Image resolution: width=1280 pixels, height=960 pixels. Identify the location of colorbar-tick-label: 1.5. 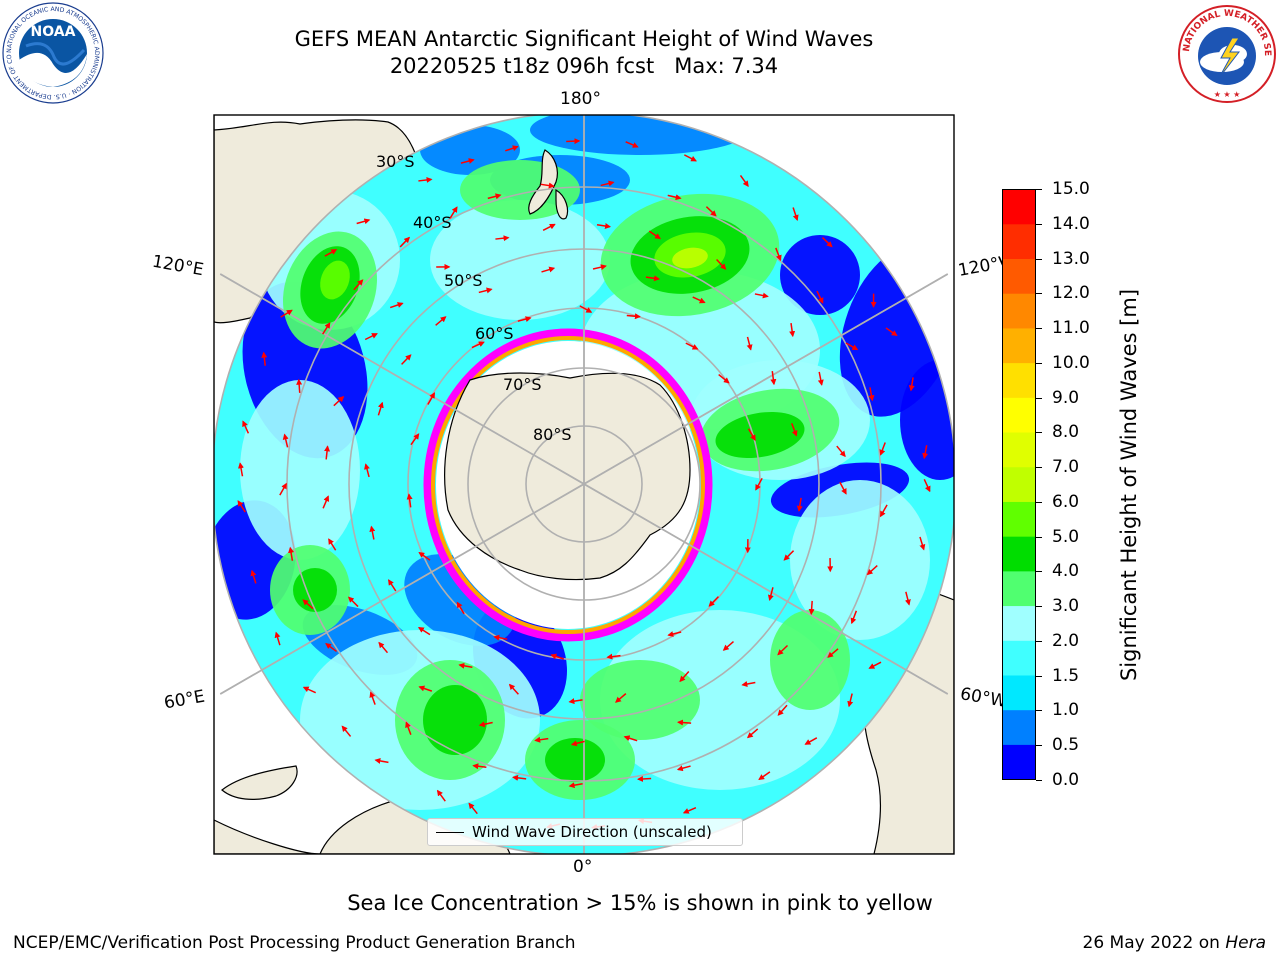
(1066, 675).